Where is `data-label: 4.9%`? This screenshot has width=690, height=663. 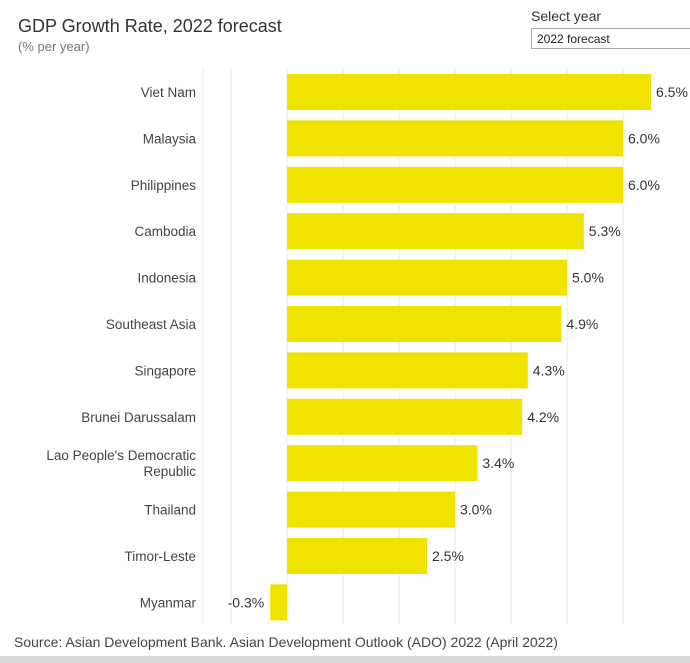 data-label: 4.9% is located at coordinates (582, 324).